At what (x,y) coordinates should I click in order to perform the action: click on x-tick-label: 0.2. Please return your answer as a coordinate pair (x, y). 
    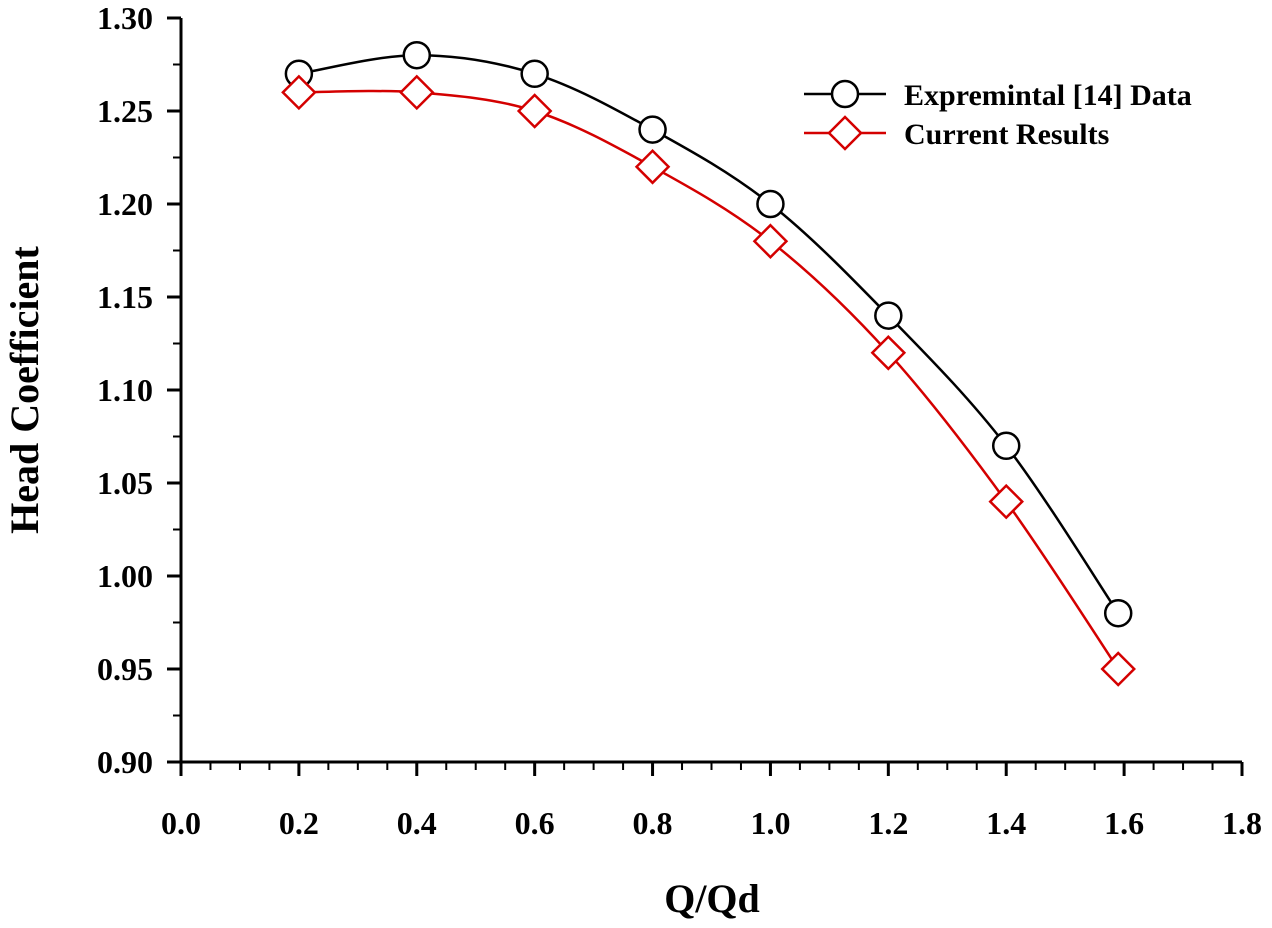
    Looking at the image, I should click on (299, 823).